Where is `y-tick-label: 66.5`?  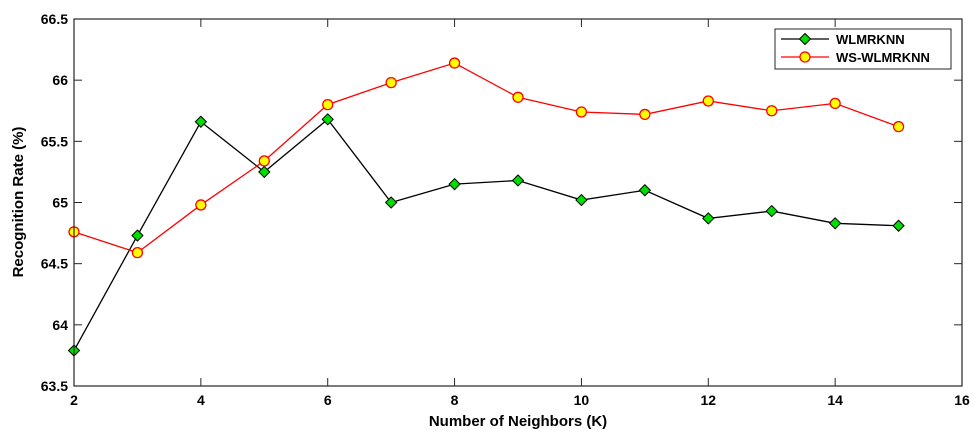 y-tick-label: 66.5 is located at coordinates (54, 19).